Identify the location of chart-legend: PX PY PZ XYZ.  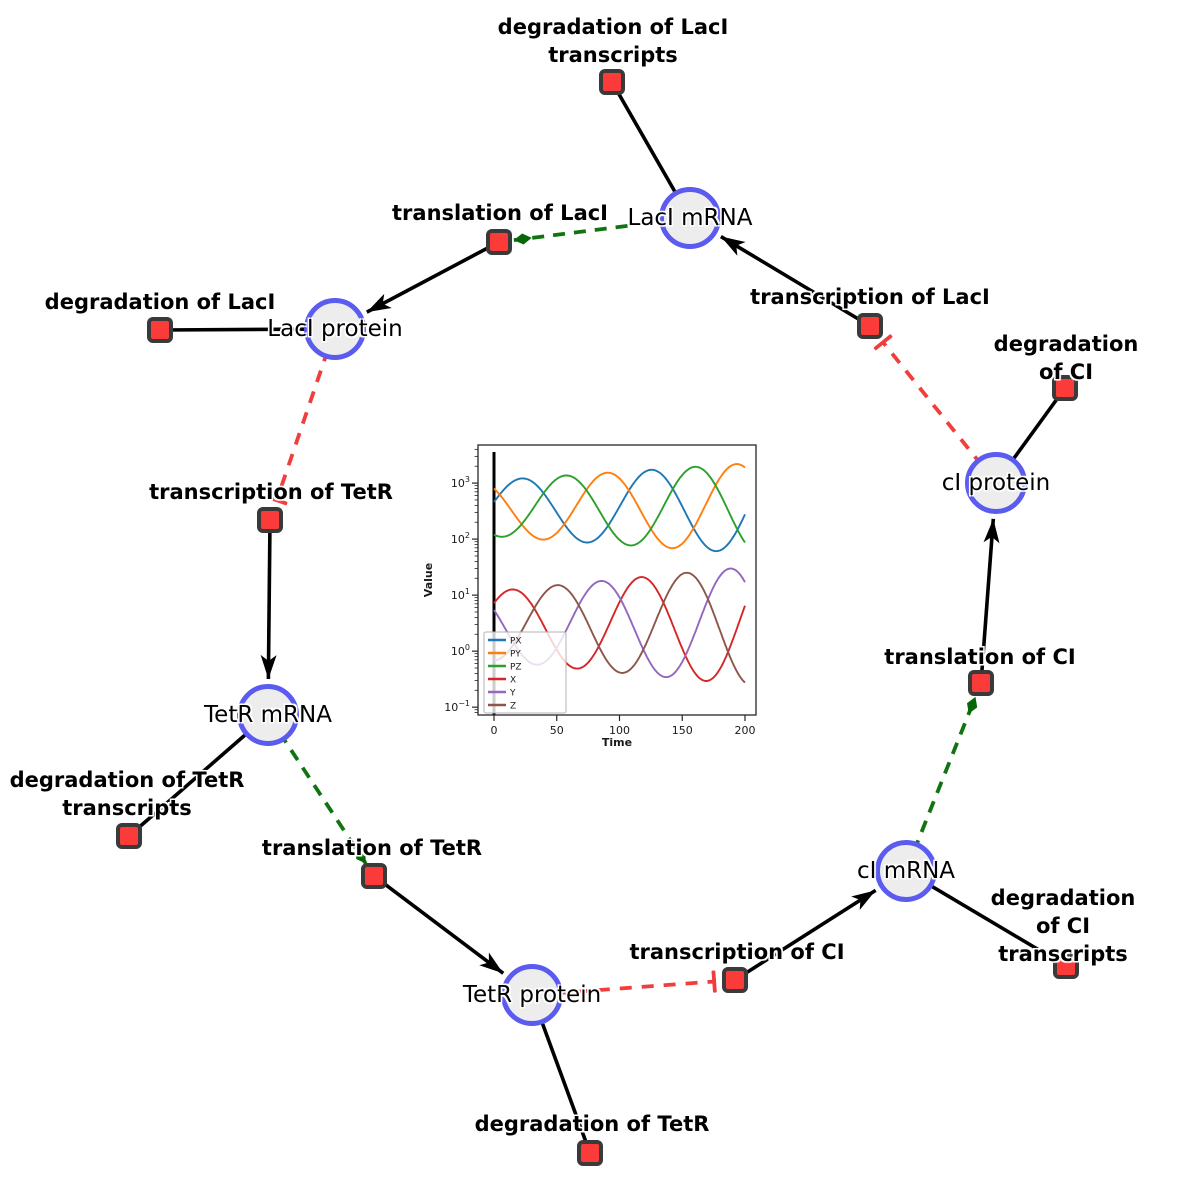
(525, 672).